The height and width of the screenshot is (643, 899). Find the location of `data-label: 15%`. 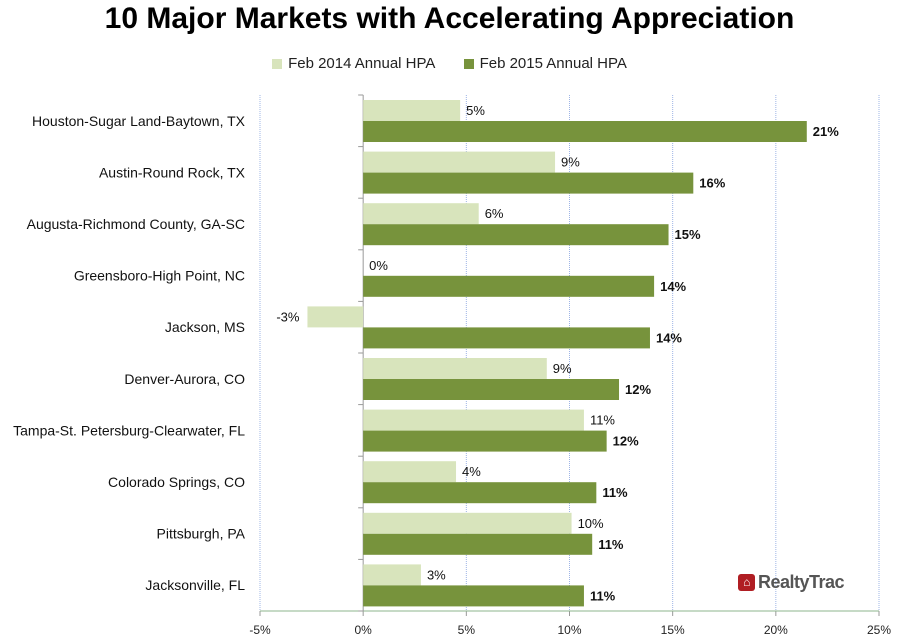

data-label: 15% is located at coordinates (688, 234).